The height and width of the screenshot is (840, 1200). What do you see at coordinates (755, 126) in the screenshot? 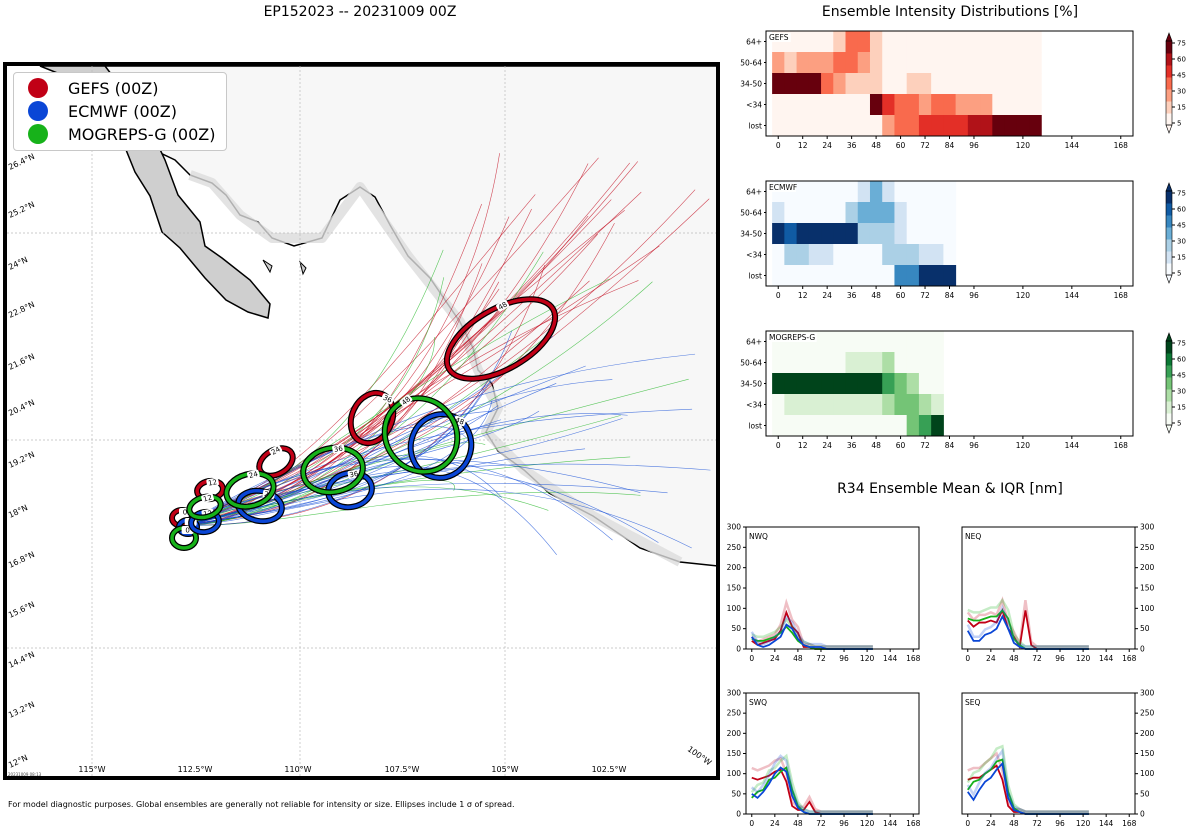
I see `row-label: lost` at bounding box center [755, 126].